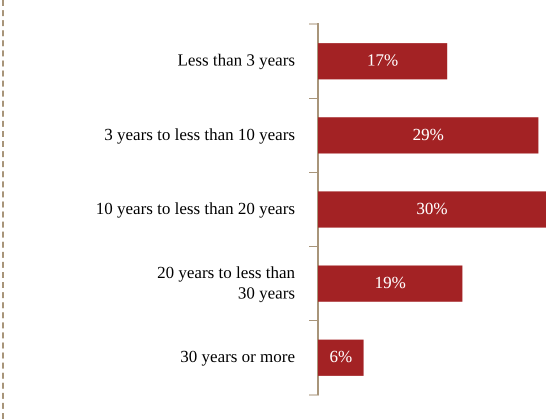  Describe the element at coordinates (199, 134) in the screenshot. I see `y-tick-label: 3 years to less than 10 years` at that location.